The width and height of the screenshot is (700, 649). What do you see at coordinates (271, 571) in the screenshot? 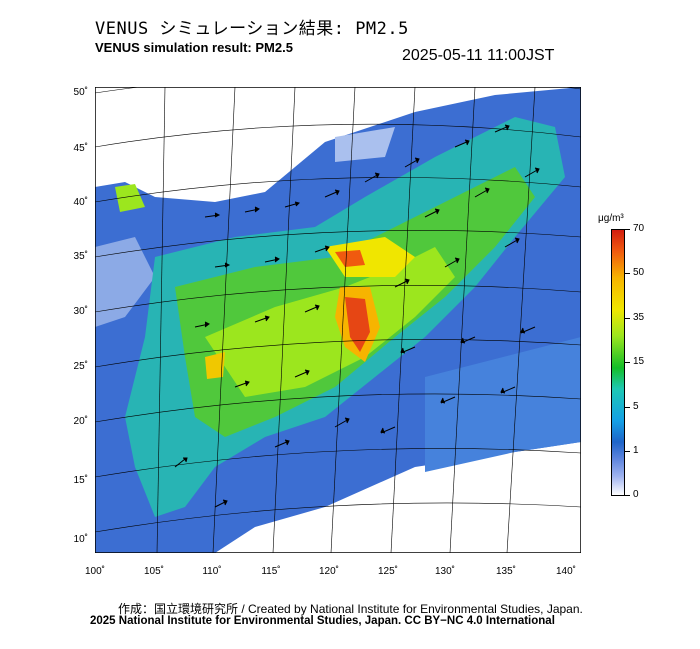
I see `lon-label-115: 115˚` at bounding box center [271, 571].